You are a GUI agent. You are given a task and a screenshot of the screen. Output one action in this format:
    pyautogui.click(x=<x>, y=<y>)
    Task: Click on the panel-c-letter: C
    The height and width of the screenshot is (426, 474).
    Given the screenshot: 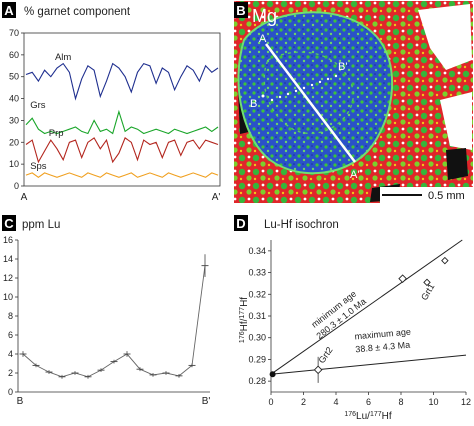 What is the action you would take?
    pyautogui.click(x=9, y=223)
    